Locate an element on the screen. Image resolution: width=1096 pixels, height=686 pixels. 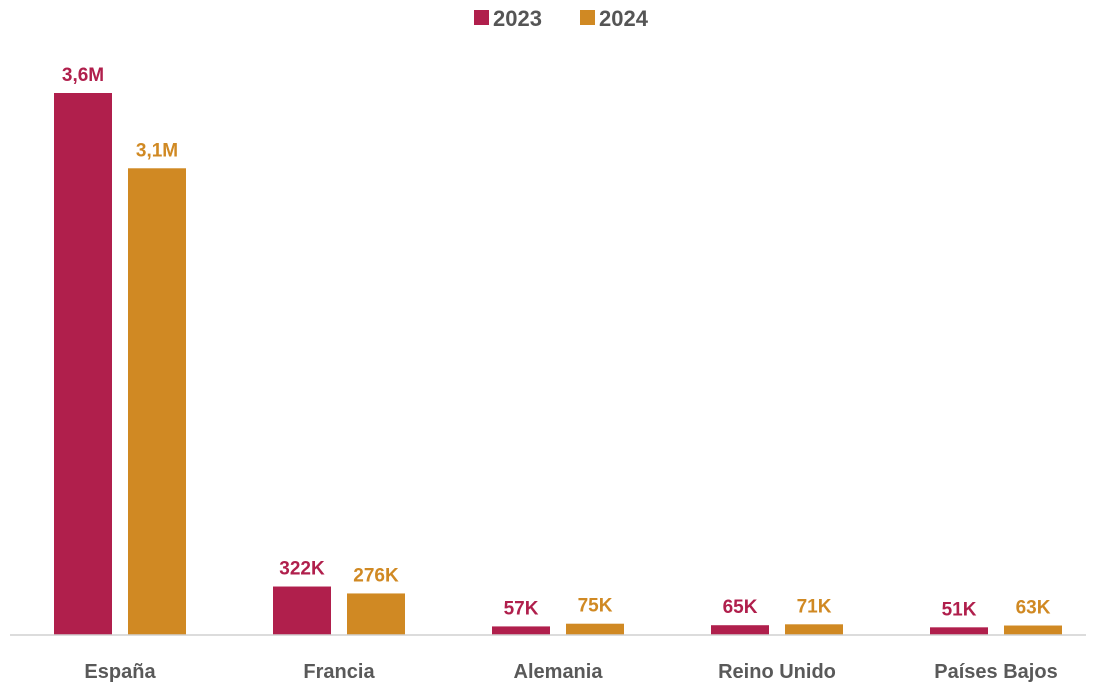
legend-label-2023: 2023 is located at coordinates (517, 18).